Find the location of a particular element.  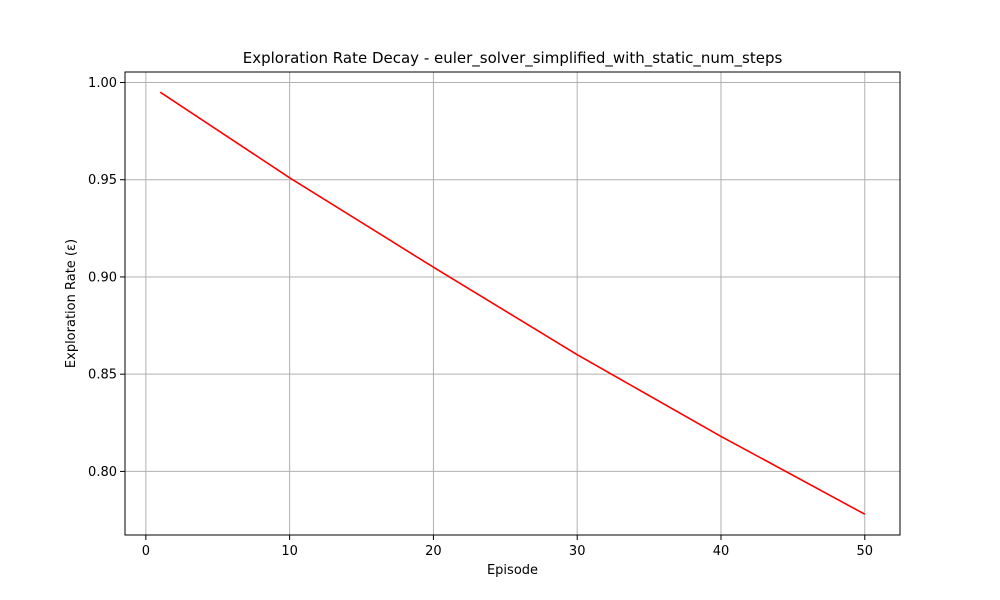

x-tick-label: 10 is located at coordinates (289, 551).